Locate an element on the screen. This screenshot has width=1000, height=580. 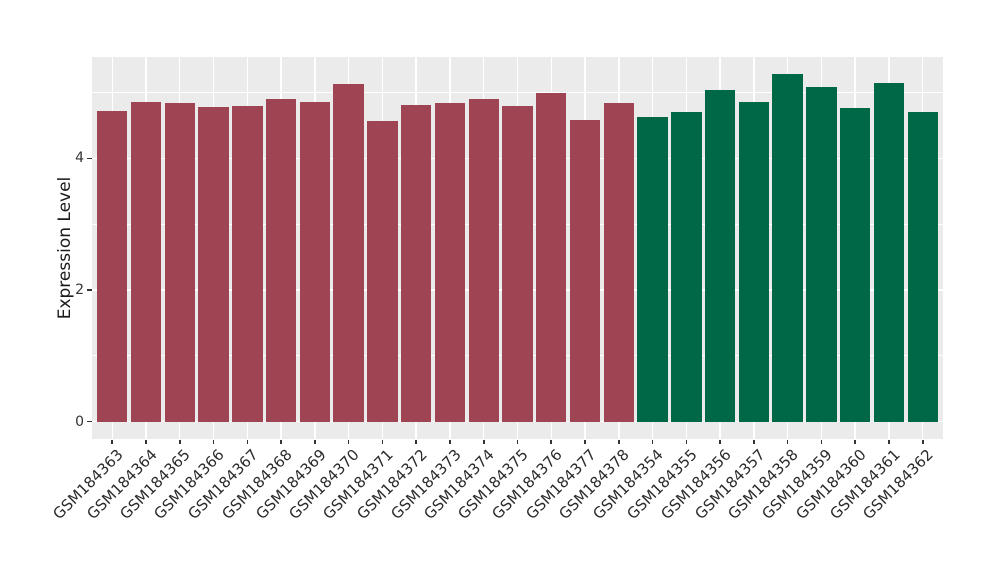
y-tick-label: 4 is located at coordinates (79, 158).